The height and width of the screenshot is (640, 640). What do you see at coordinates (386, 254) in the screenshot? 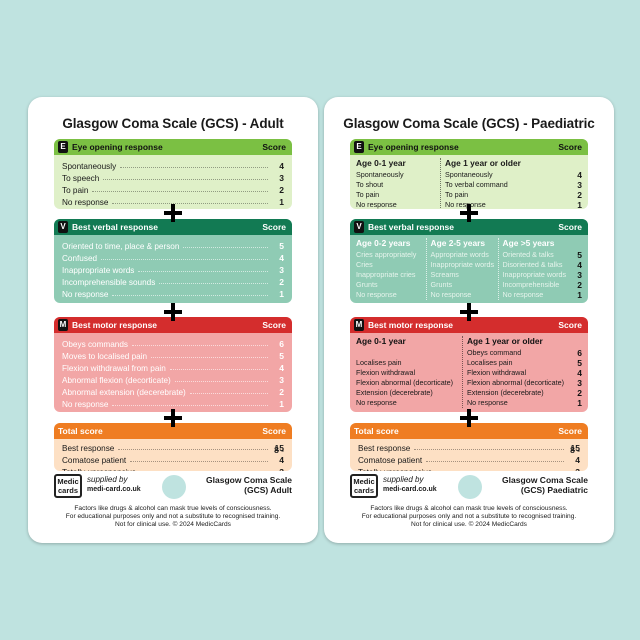
I see `response-item: Cries appropriately` at bounding box center [386, 254].